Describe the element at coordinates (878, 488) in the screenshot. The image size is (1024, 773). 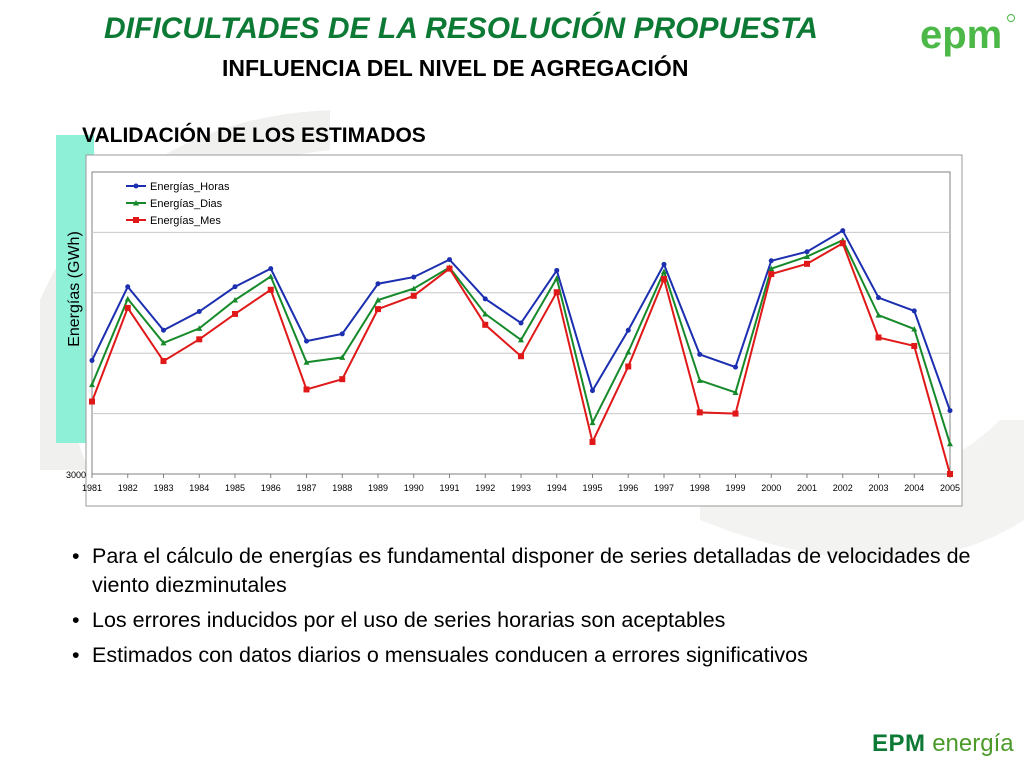
I see `x-tick-label: 2003` at that location.